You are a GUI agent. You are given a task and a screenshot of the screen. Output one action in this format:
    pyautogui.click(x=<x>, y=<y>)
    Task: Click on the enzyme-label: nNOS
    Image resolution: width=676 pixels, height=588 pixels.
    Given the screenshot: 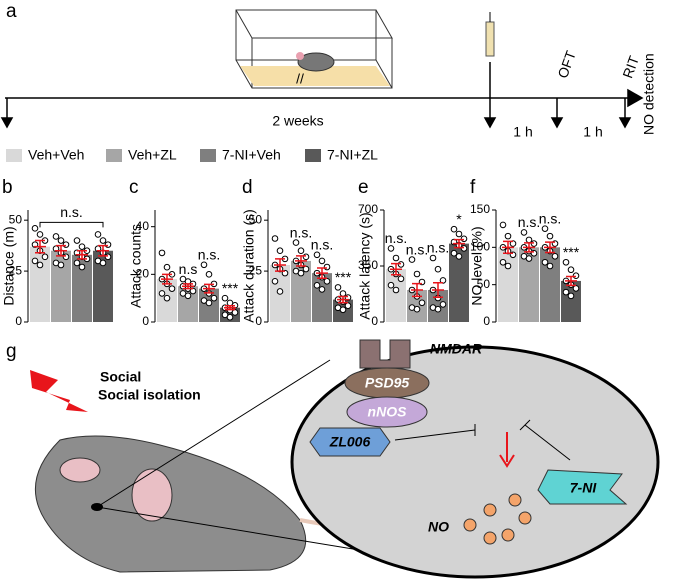 What is the action you would take?
    pyautogui.click(x=388, y=412)
    